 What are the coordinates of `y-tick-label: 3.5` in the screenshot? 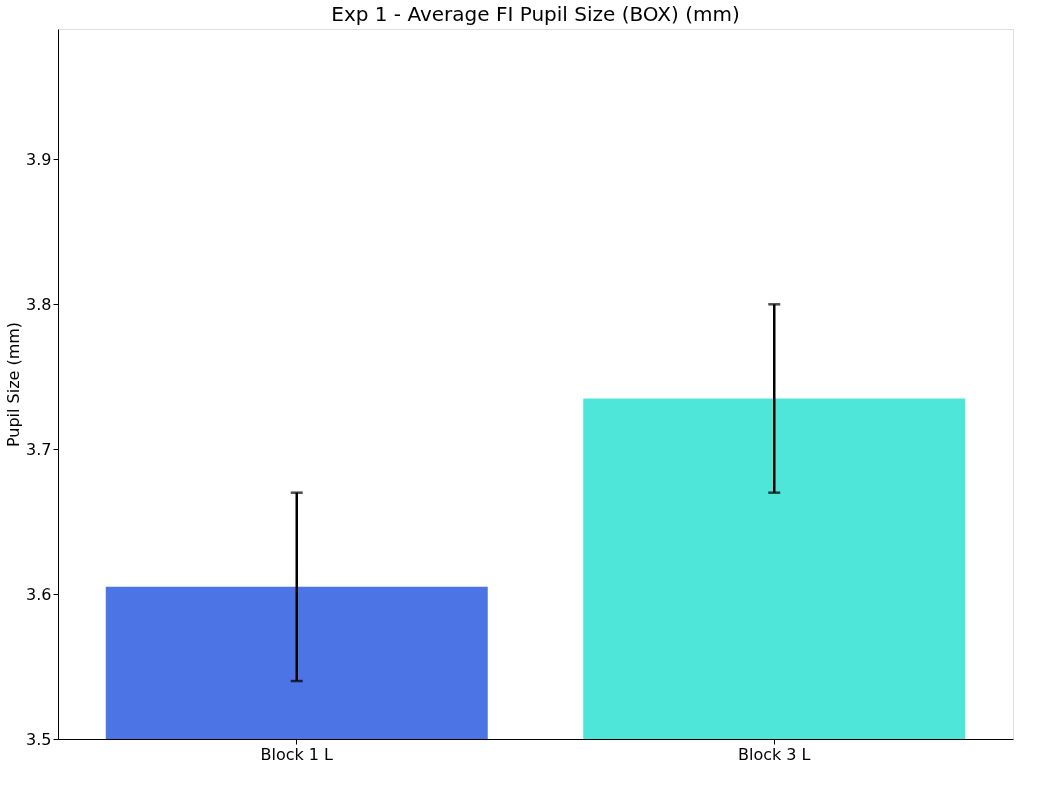 It's located at (39, 739).